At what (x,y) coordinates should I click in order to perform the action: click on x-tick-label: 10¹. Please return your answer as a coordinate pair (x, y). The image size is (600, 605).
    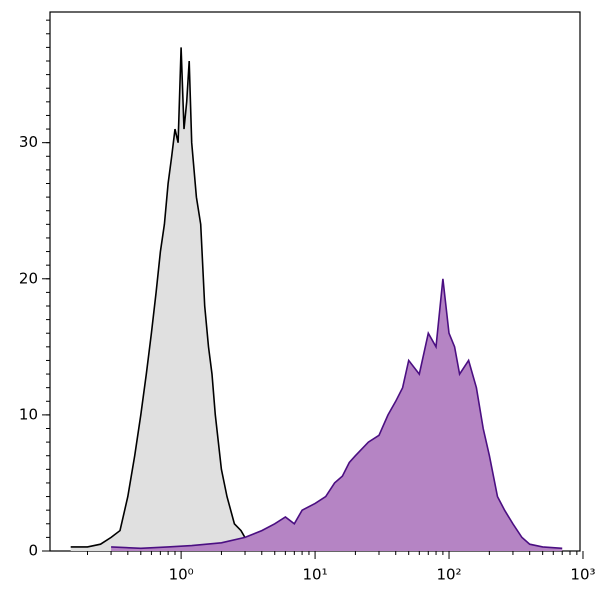
    Looking at the image, I should click on (315, 575).